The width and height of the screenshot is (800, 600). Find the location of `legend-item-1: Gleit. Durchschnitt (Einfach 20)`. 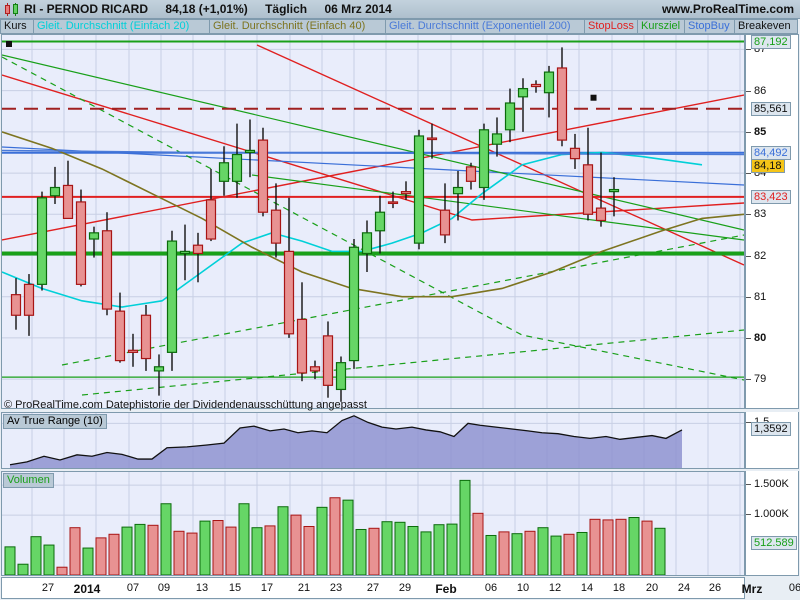

legend-item-1: Gleit. Durchschnitt (Einfach 20) is located at coordinates (122, 26).